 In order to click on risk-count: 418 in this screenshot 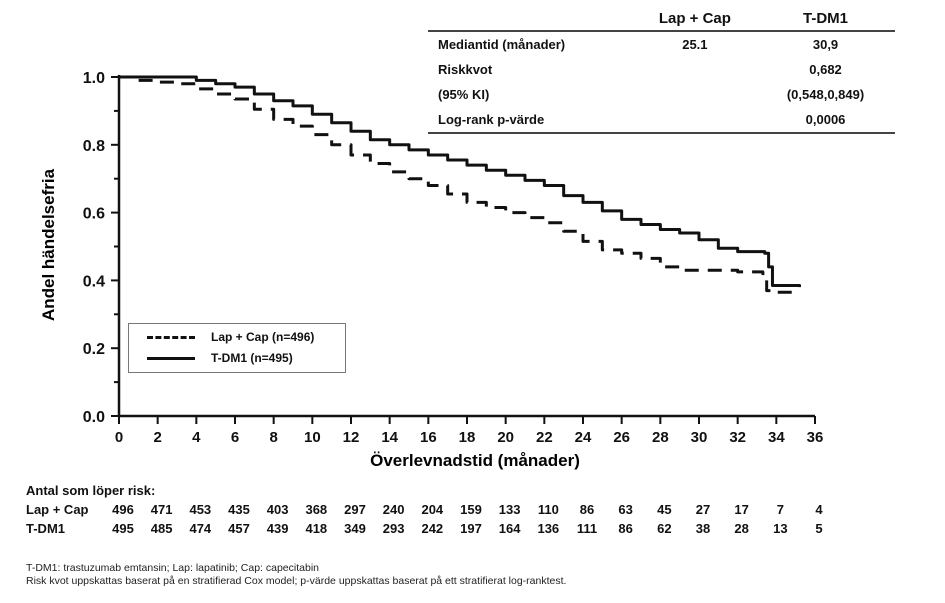, I will do `click(316, 528)`.